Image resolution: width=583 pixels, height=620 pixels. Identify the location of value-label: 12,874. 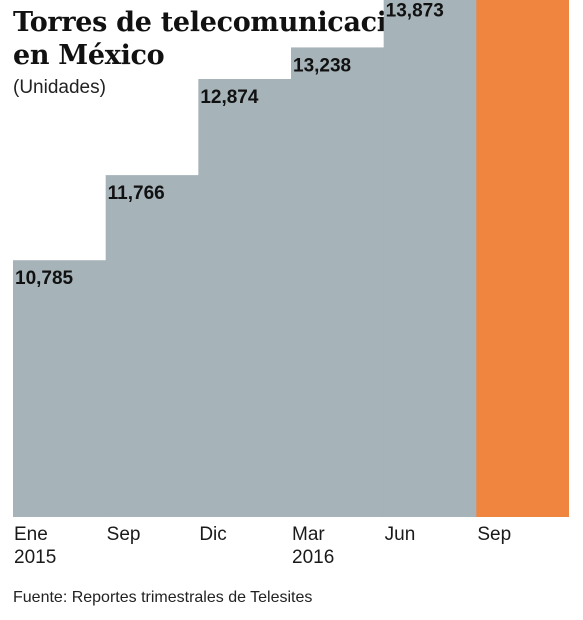
(229, 97).